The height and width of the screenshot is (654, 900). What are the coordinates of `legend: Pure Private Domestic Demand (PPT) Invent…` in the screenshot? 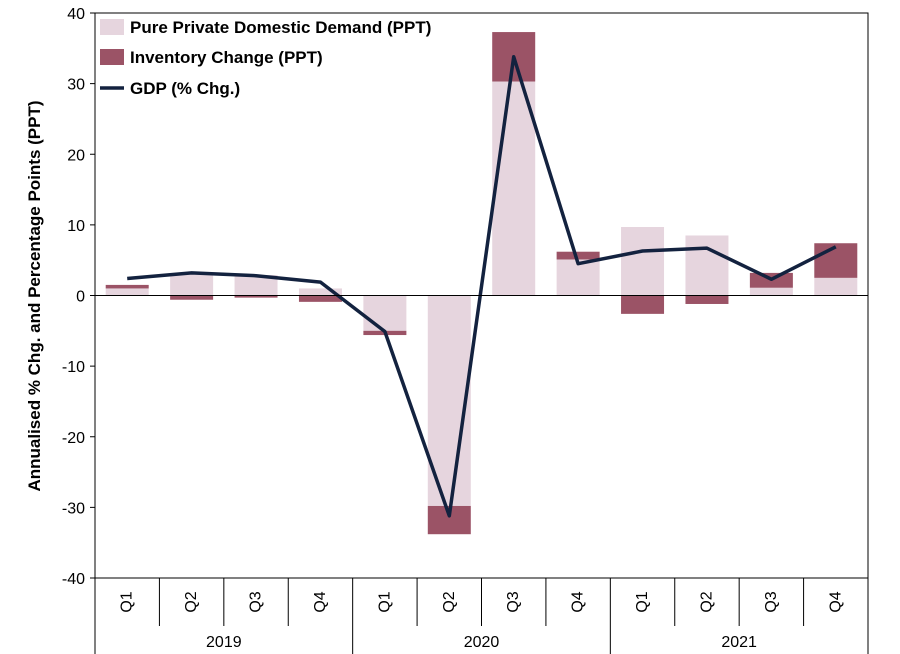 It's located at (265, 58).